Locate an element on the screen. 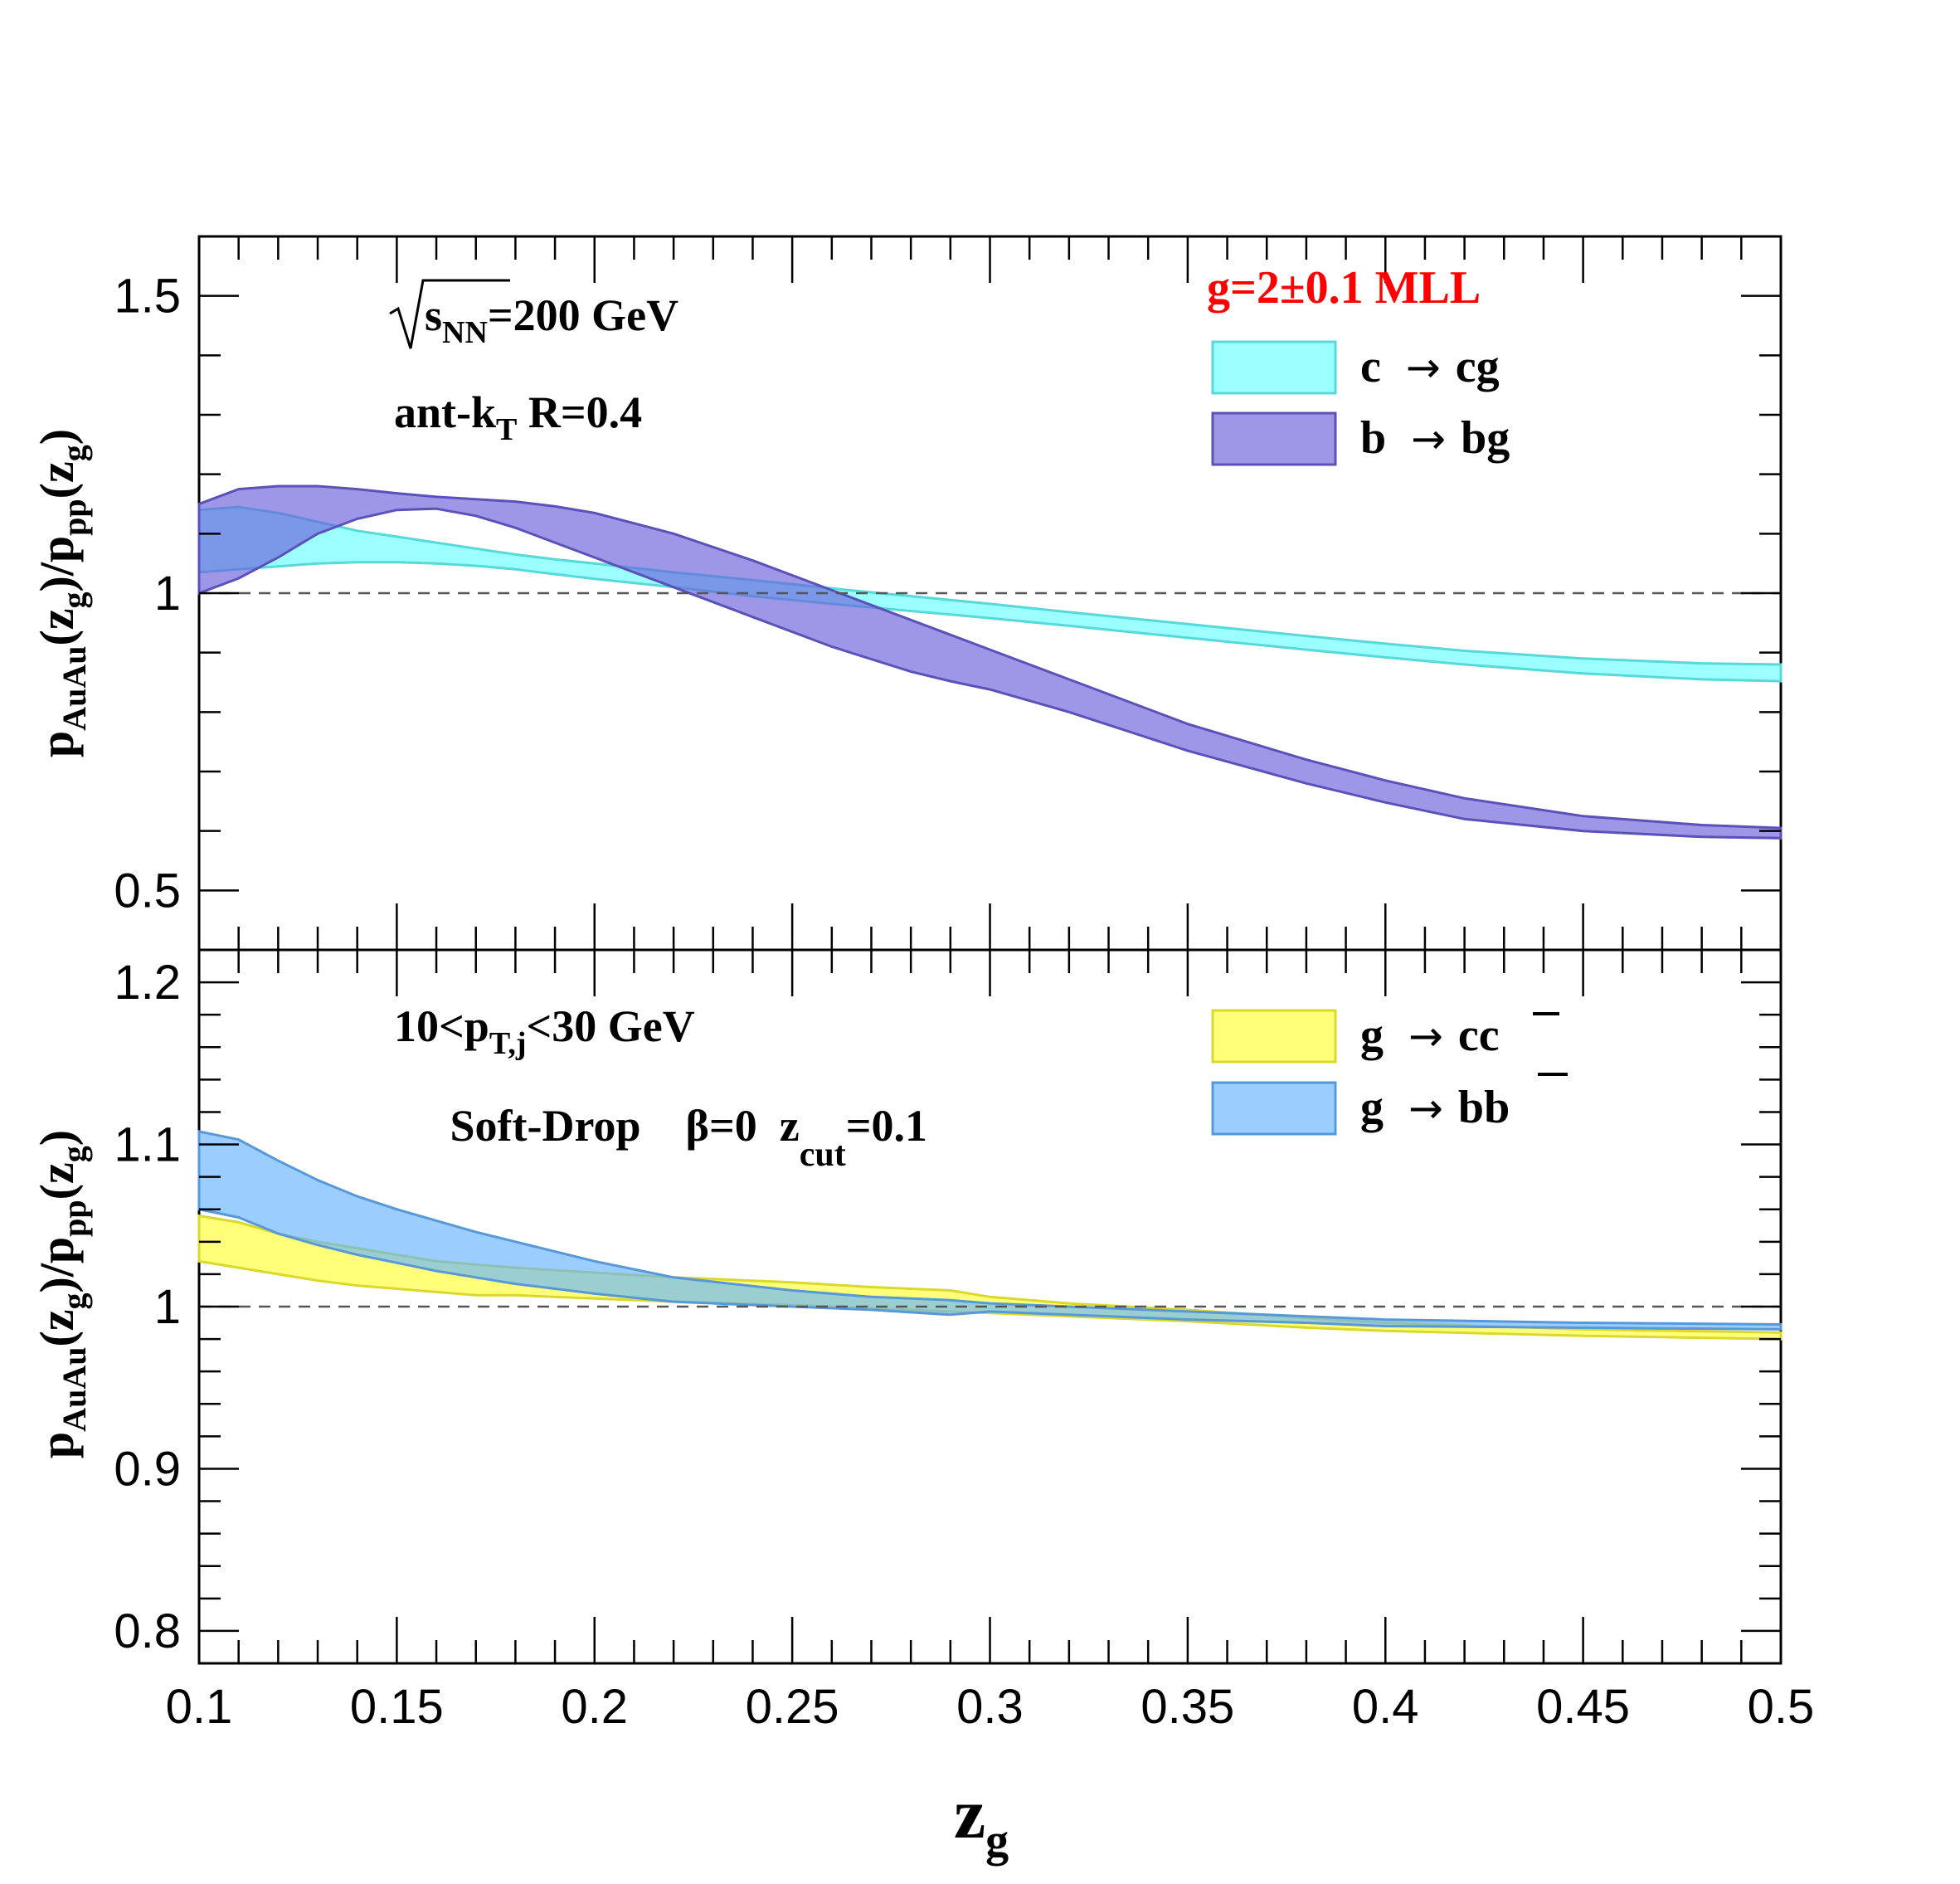 Image resolution: width=1960 pixels, height=1884 pixels. legend-swatch-g-bbbar is located at coordinates (1274, 1108).